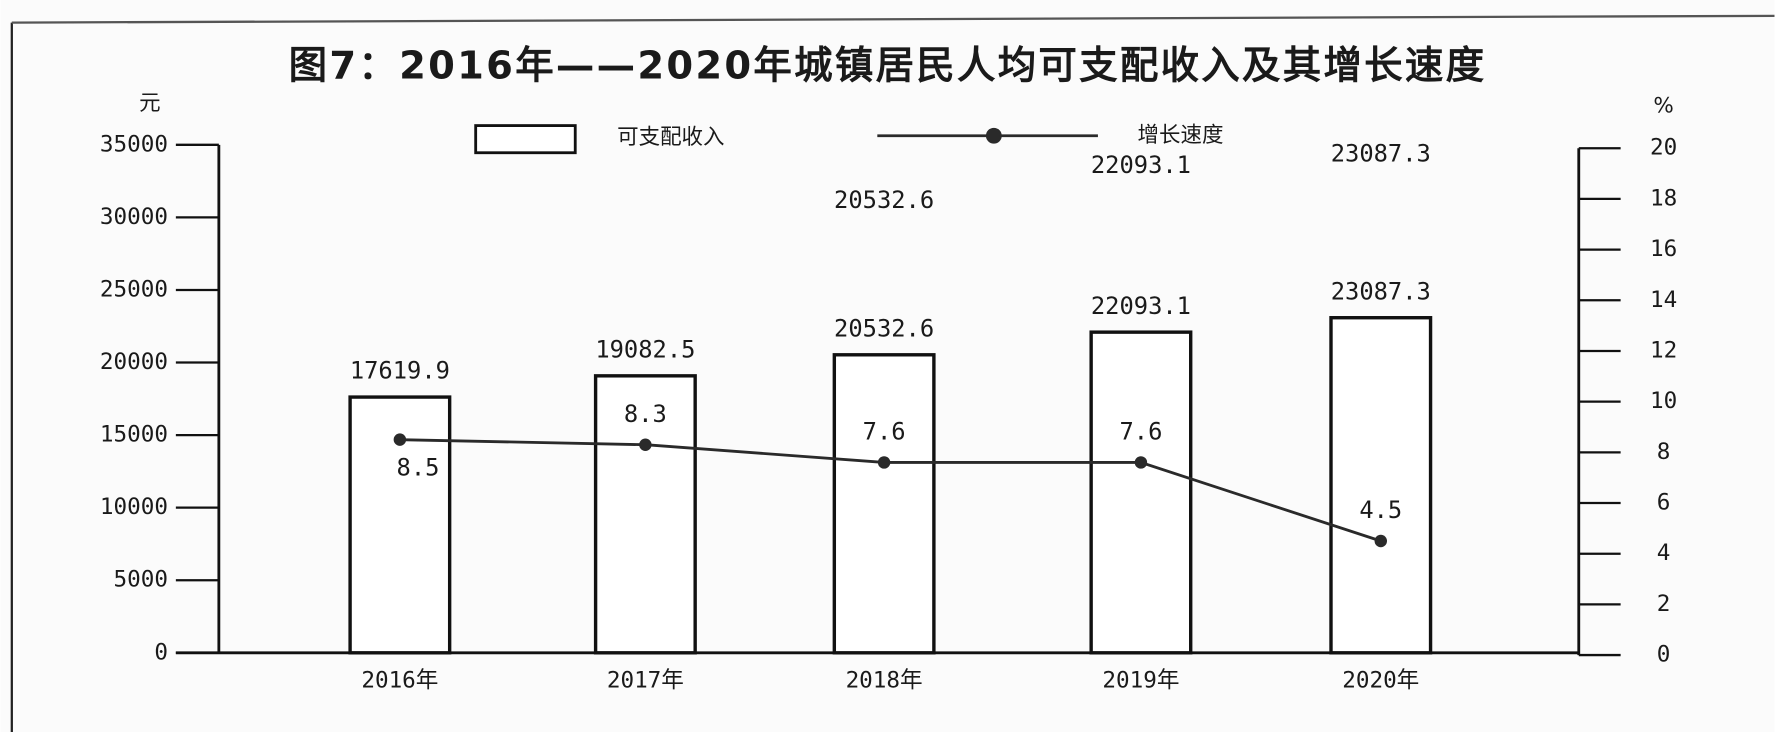 The image size is (1775, 732). I want to click on annotation: 23087.3, so click(1381, 153).